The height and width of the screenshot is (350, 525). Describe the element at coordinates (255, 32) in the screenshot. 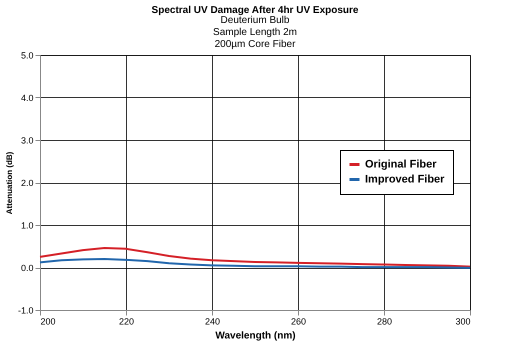

I see `text: Sample Length 2m` at that location.